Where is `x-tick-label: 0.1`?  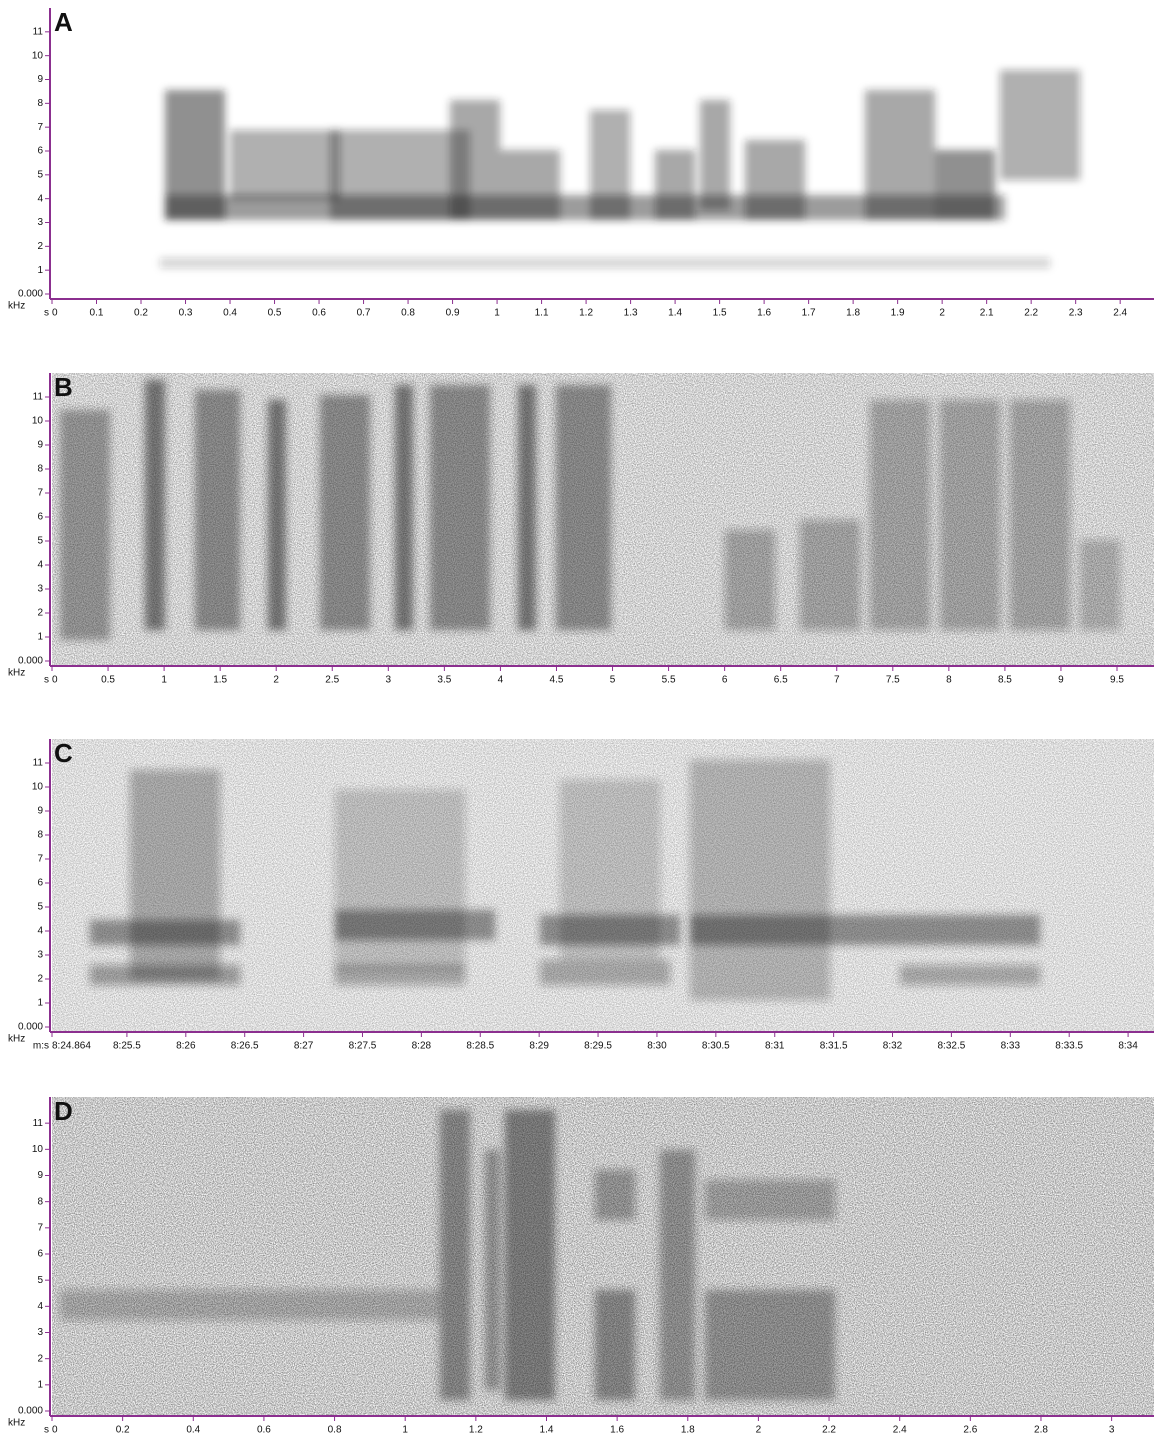
x-tick-label: 0.1 is located at coordinates (97, 313).